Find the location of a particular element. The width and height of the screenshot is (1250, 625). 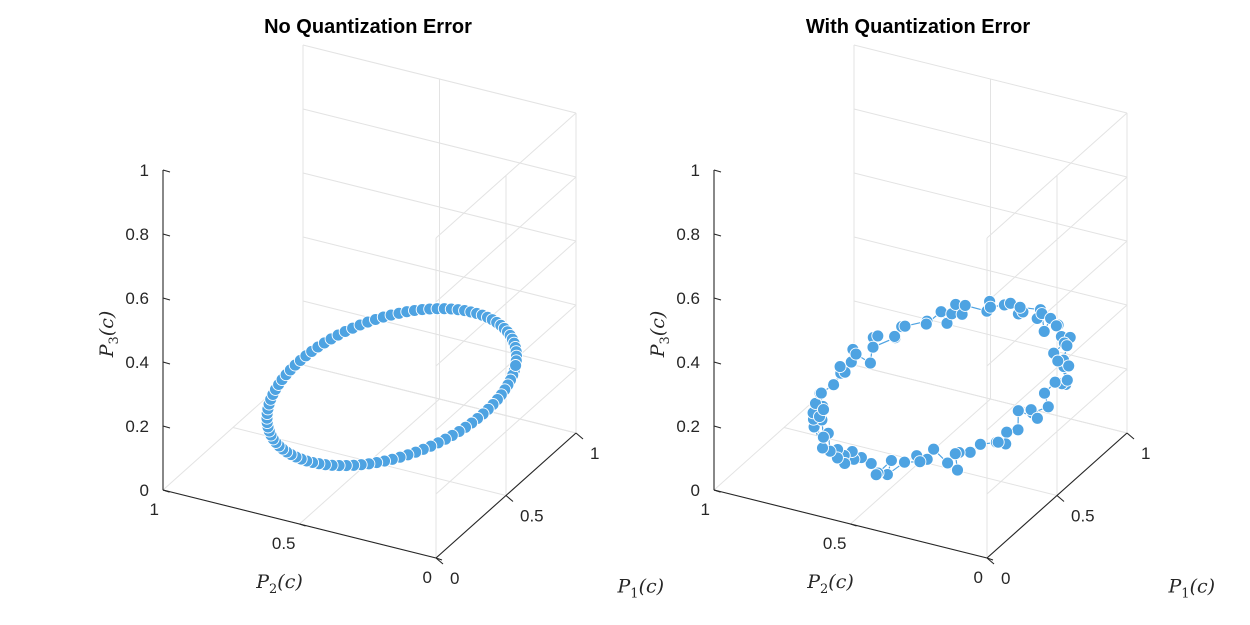

chart-title: With Quantization Error is located at coordinates (918, 27).